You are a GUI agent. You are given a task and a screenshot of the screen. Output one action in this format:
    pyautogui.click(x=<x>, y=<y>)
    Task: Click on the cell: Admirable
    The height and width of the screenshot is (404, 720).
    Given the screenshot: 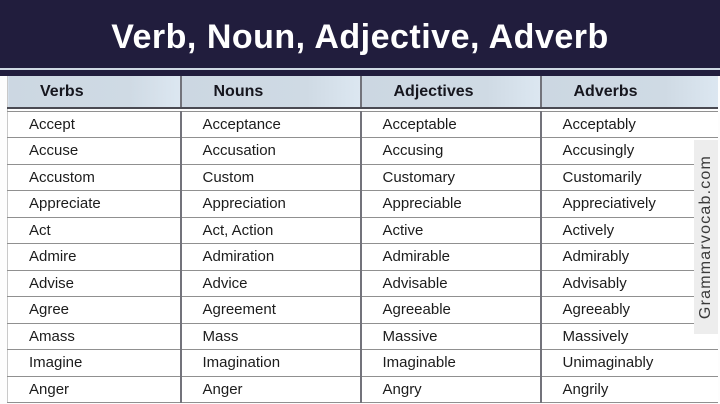 What is the action you would take?
    pyautogui.click(x=450, y=257)
    